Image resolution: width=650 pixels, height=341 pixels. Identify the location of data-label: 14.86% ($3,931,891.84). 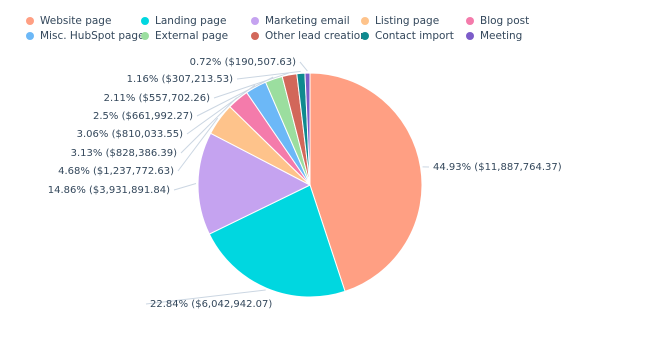
(109, 190).